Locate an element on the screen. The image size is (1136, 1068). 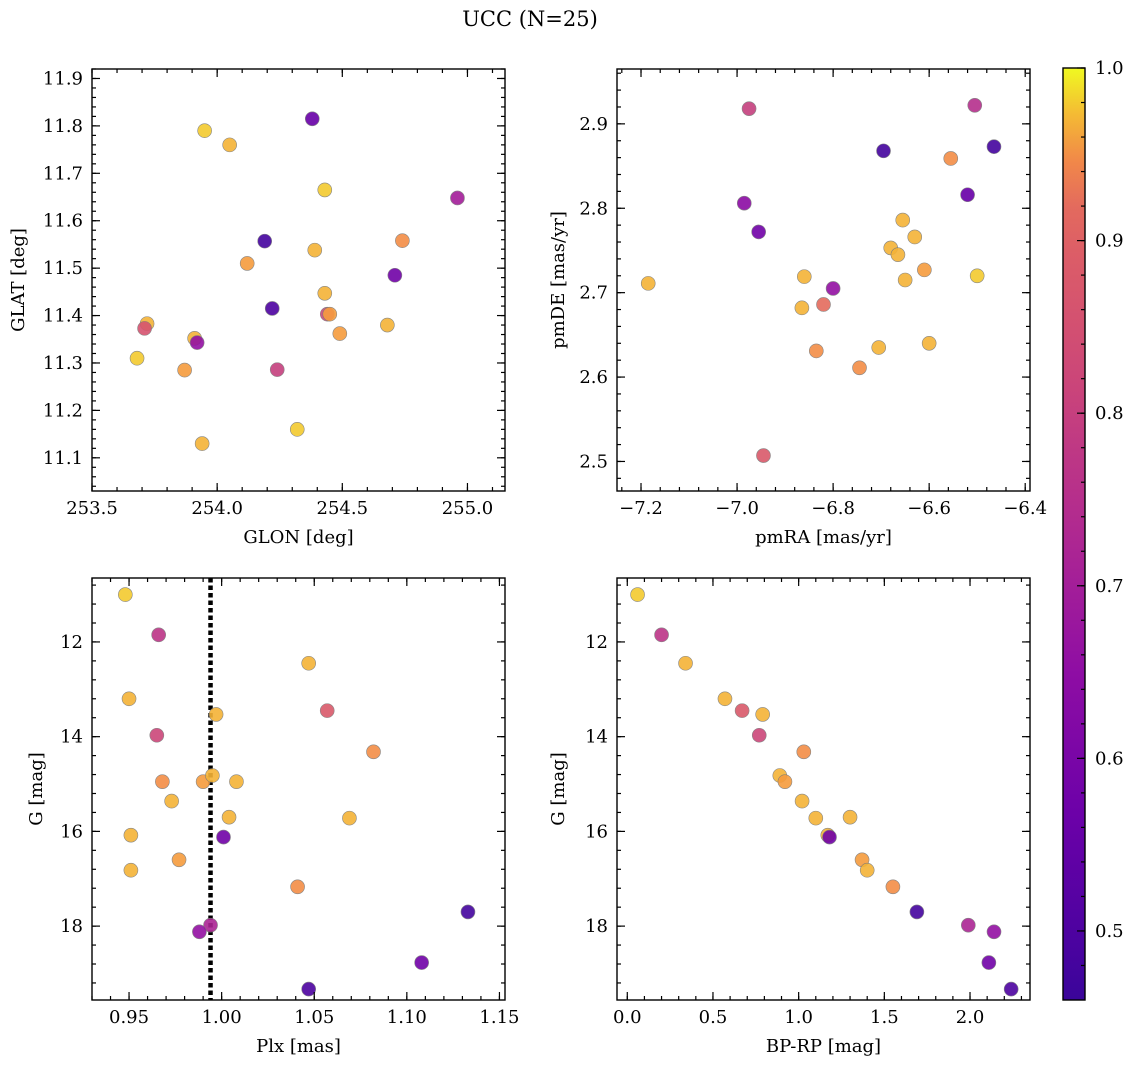
y-tick-label: 18 is located at coordinates (596, 926).